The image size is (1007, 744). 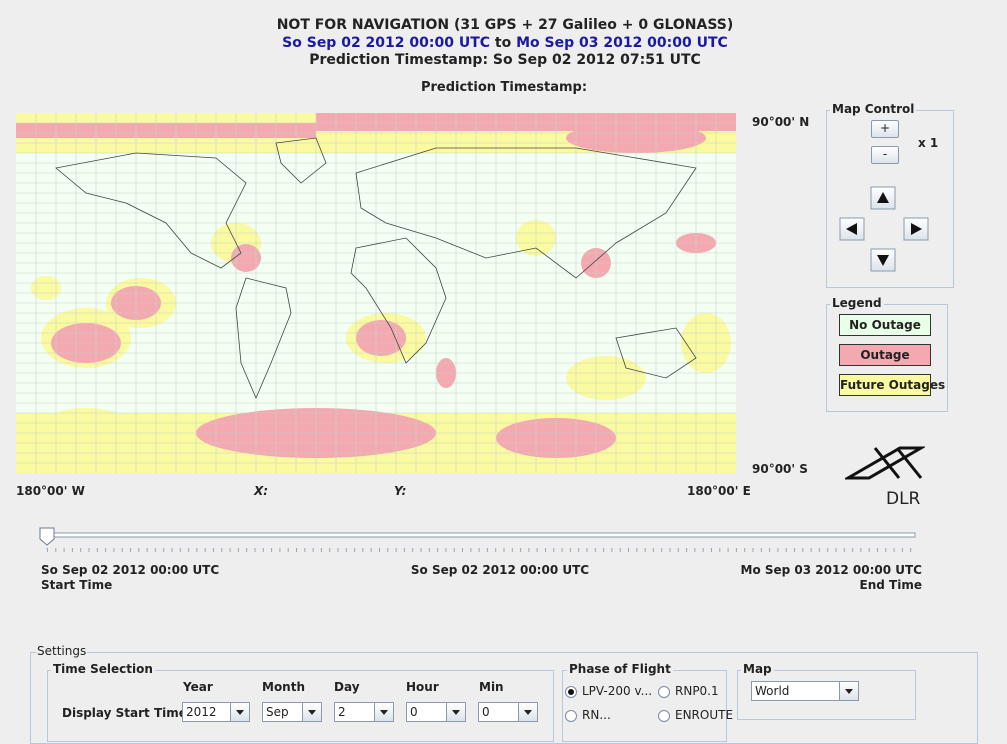 What do you see at coordinates (277, 712) in the screenshot?
I see `month-value: Sep` at bounding box center [277, 712].